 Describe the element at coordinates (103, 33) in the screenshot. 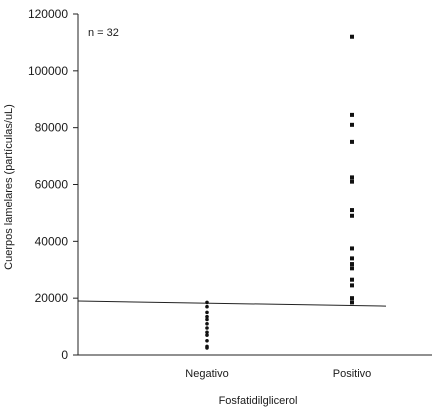

I see `sample-size-annotation: n = 32` at that location.